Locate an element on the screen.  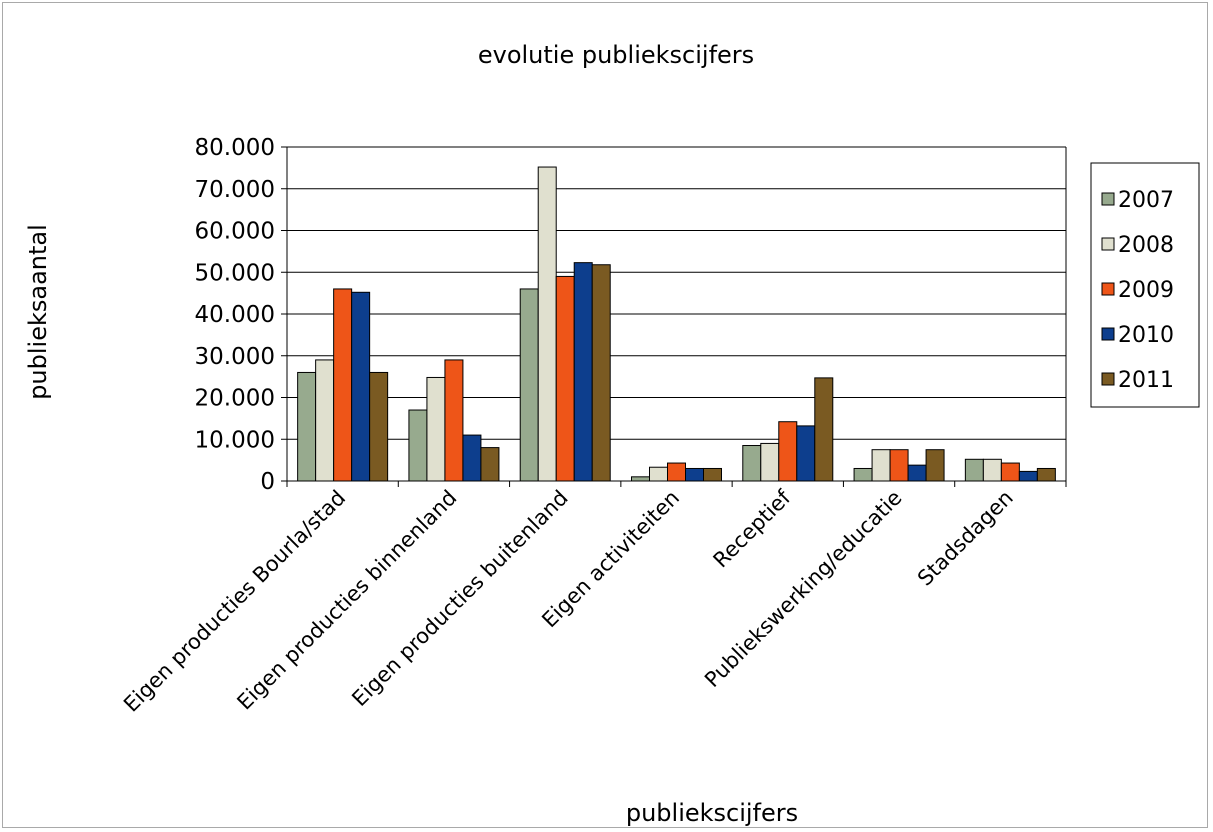
y-tick-label: 30.000 is located at coordinates (235, 357).